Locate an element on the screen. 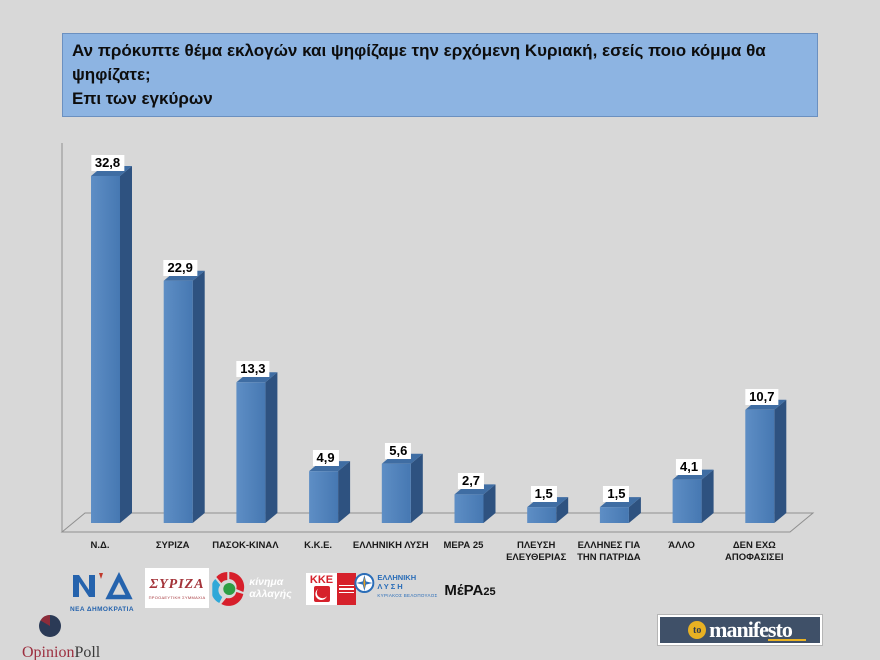 This screenshot has width=880, height=660. mera25-name: ΜέΡΑ is located at coordinates (464, 590).